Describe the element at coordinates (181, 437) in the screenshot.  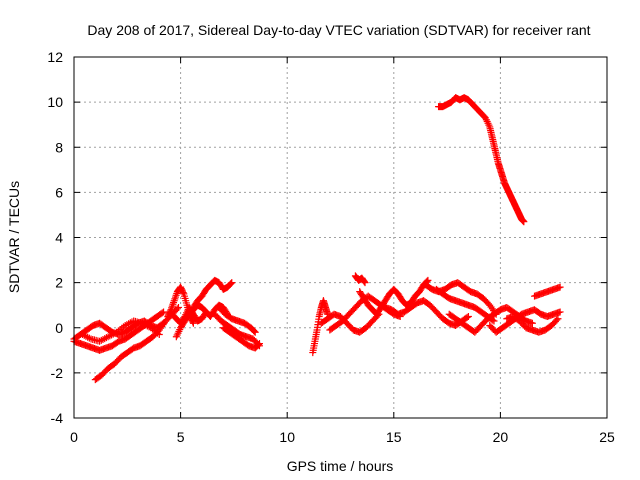
I see `x-tick-label: 5` at that location.